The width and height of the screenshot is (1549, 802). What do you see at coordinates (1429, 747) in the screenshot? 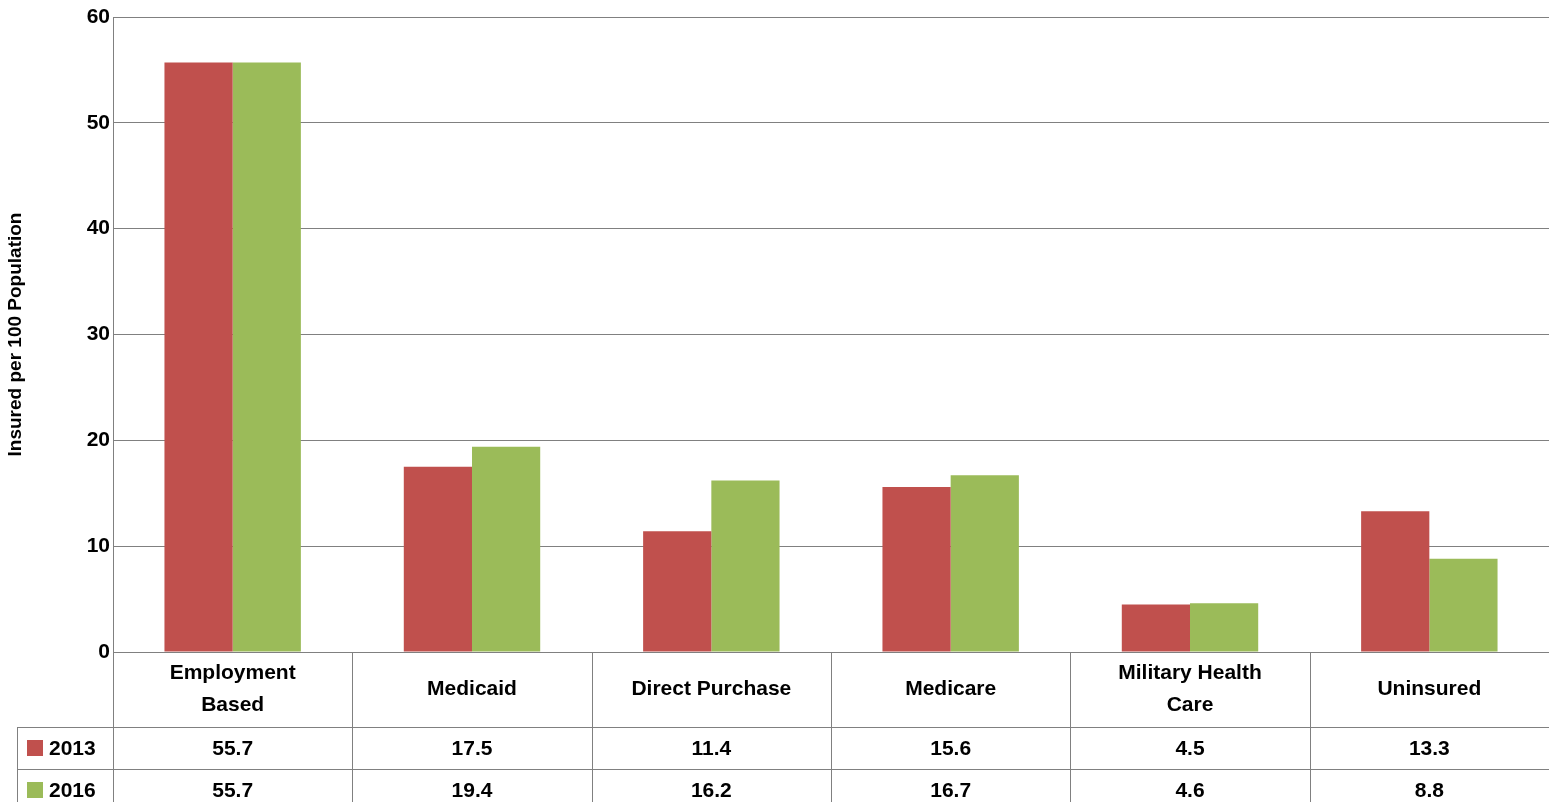
I see `data-label: 13.3` at bounding box center [1429, 747].